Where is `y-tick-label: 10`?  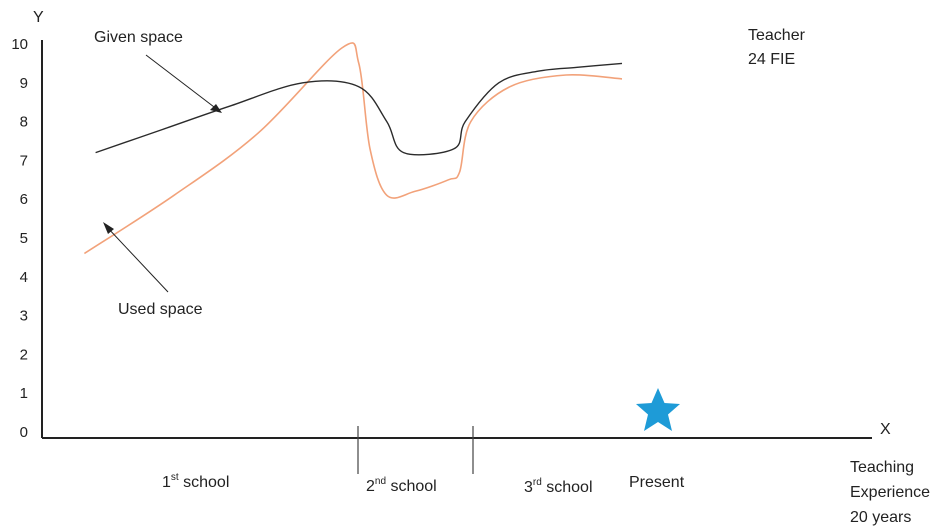 y-tick-label: 10 is located at coordinates (19, 44).